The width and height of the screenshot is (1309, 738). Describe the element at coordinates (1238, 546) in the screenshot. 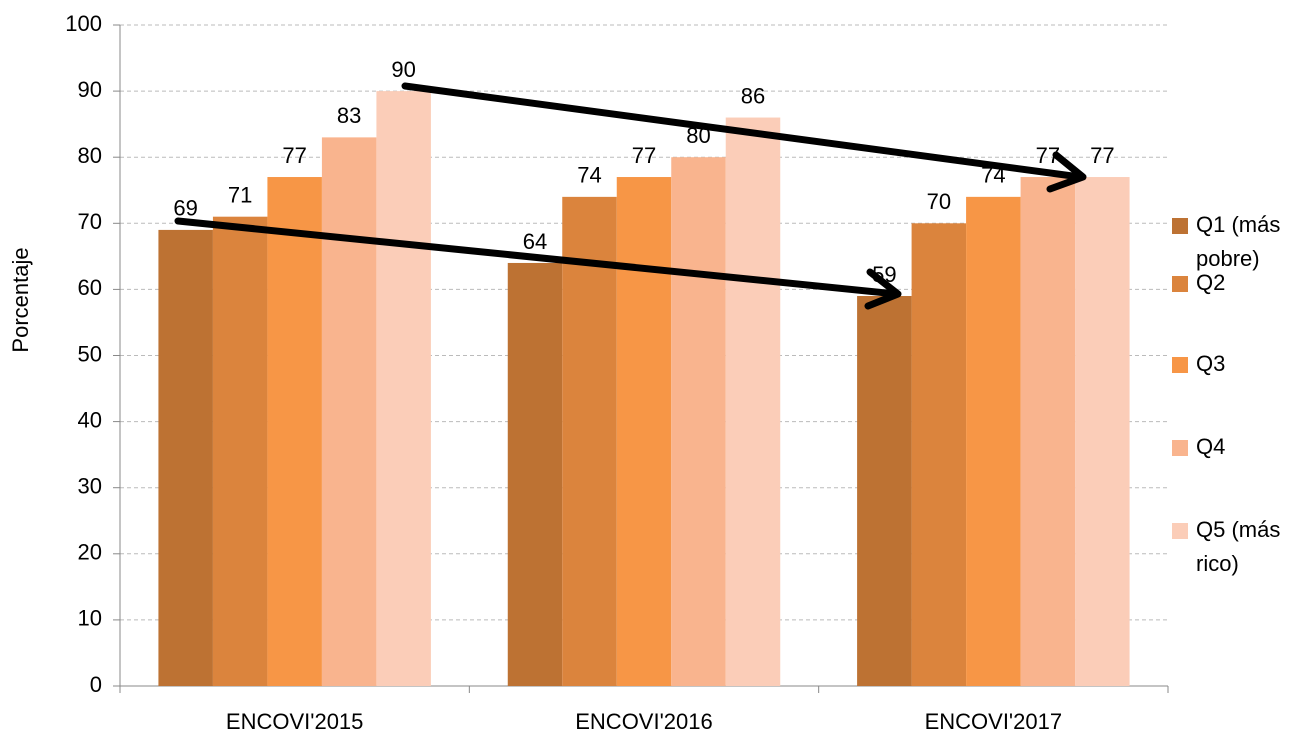

I see `legend-label: Q5 (más rico)` at that location.